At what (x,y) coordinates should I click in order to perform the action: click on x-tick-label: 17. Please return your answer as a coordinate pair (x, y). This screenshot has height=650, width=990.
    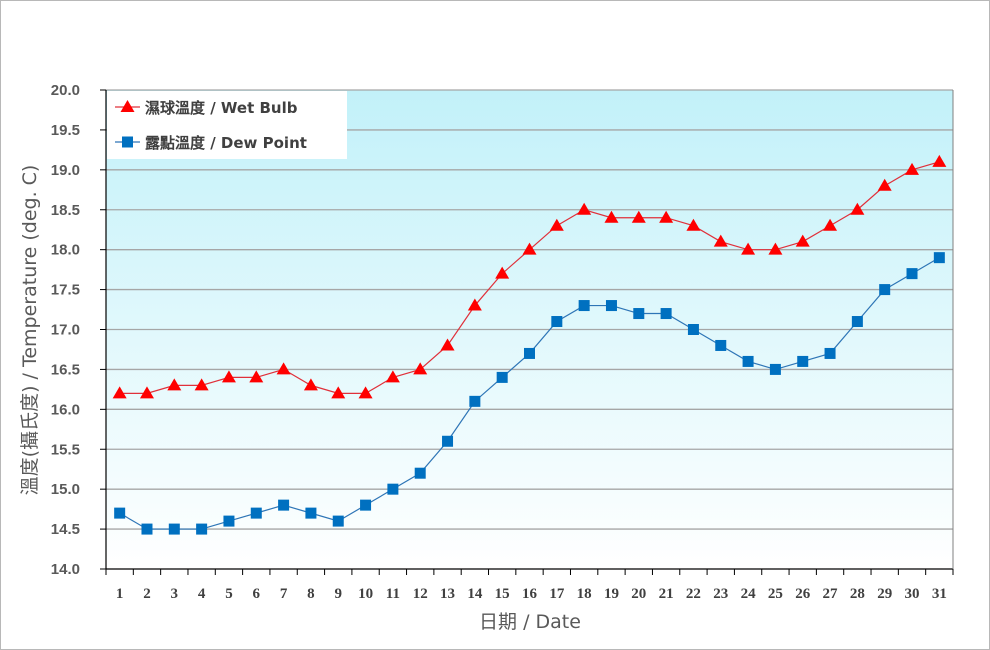
    Looking at the image, I should click on (557, 594).